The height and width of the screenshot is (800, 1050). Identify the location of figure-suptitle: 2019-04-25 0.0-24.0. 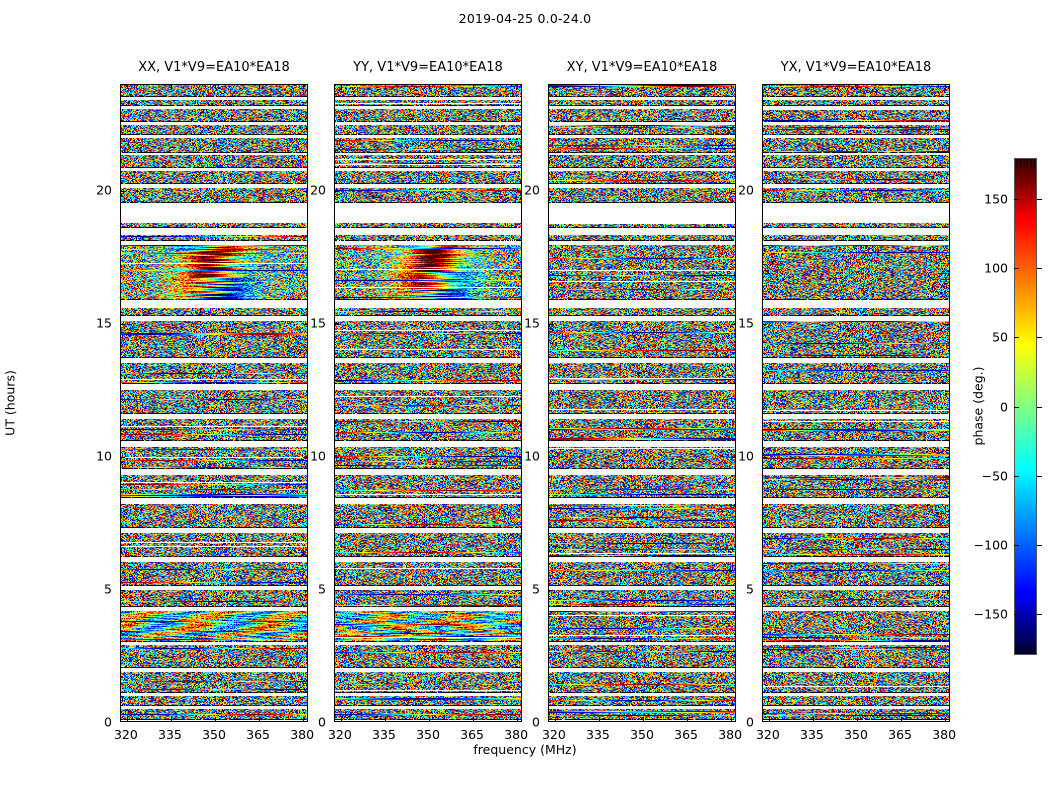
(525, 18).